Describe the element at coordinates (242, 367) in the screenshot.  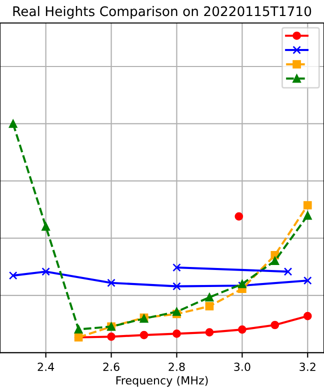
I see `x-tick-label: 3.0` at that location.